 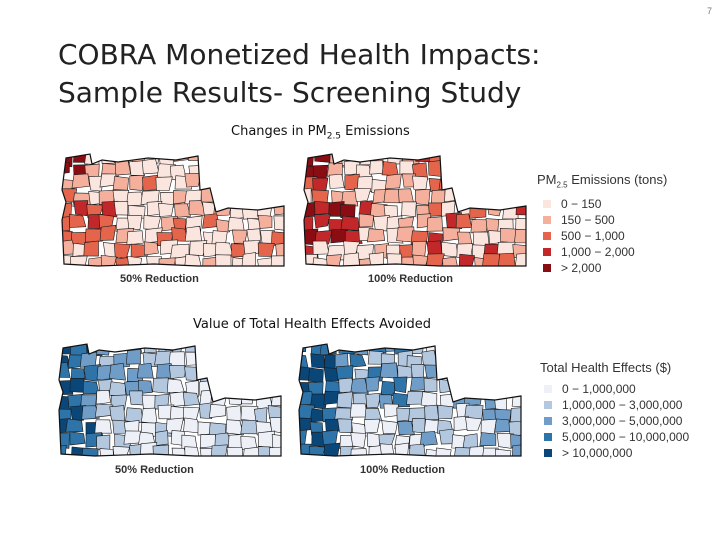 I want to click on emissions-legend-swatch, so click(x=547, y=251).